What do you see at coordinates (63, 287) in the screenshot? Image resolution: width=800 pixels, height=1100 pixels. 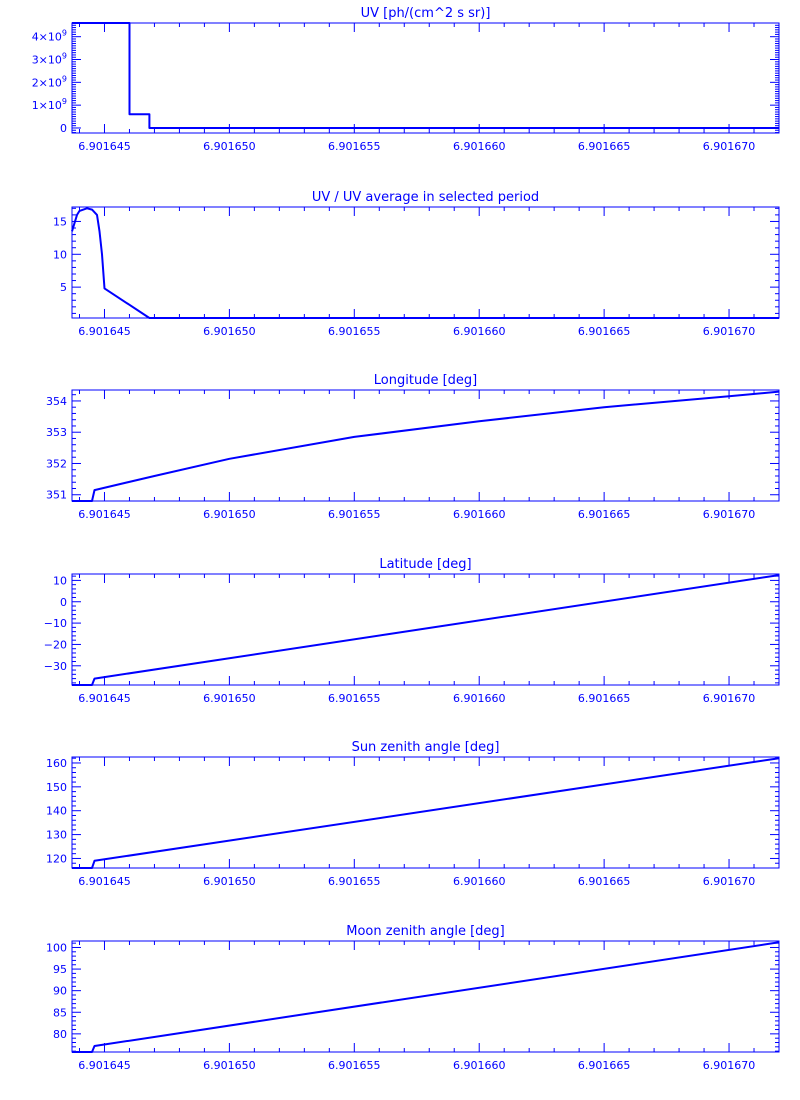 I see `y-tick-label: 5` at bounding box center [63, 287].